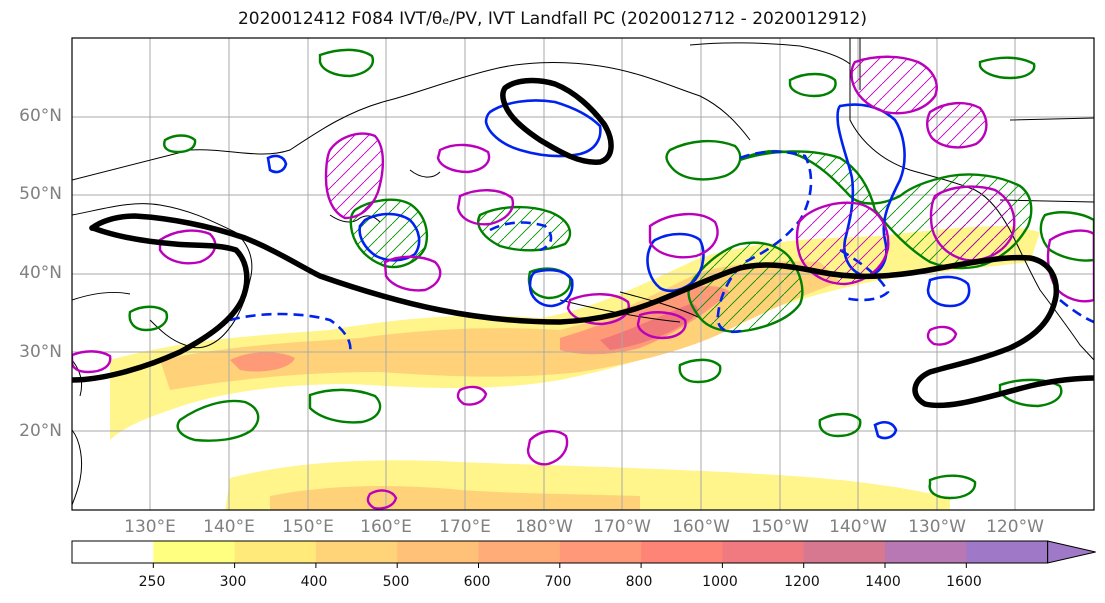 The height and width of the screenshot is (603, 1105). What do you see at coordinates (883, 582) in the screenshot?
I see `colorbar-tick-1400: 1400` at bounding box center [883, 582].